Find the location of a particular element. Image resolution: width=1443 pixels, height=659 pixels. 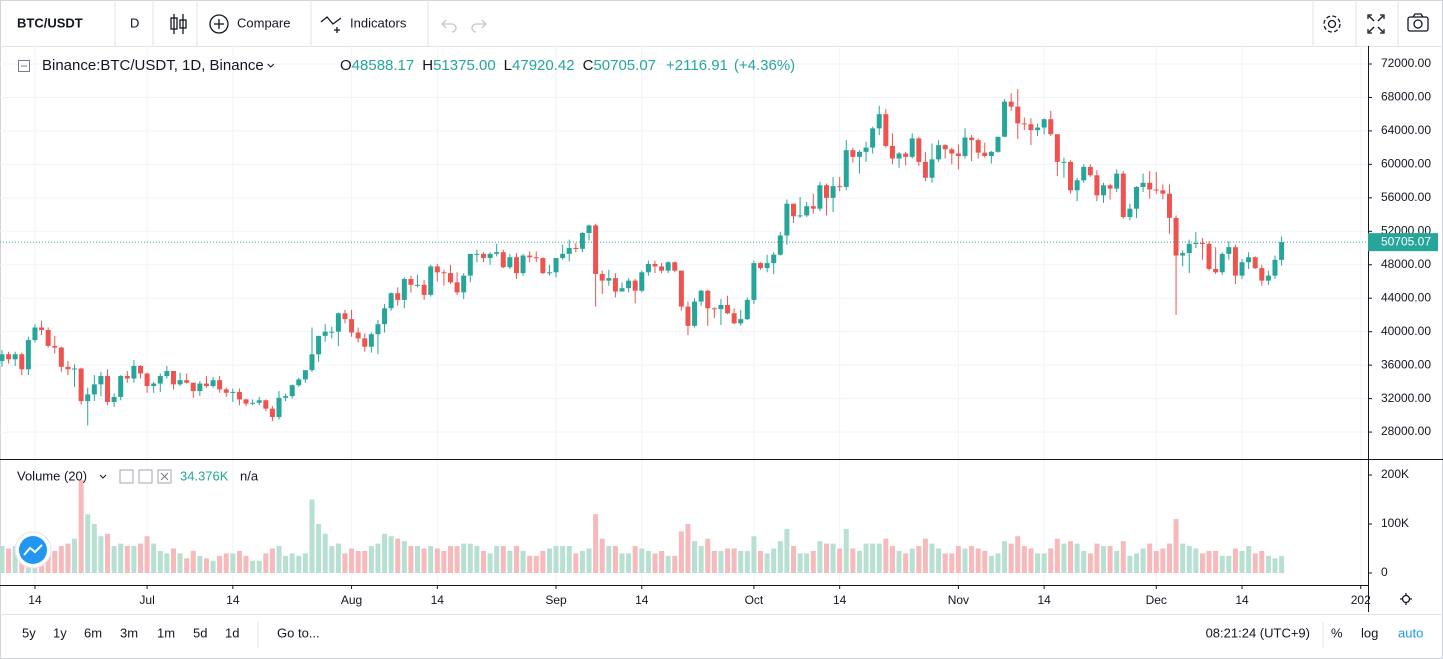

range-button: 5y is located at coordinates (29, 632).